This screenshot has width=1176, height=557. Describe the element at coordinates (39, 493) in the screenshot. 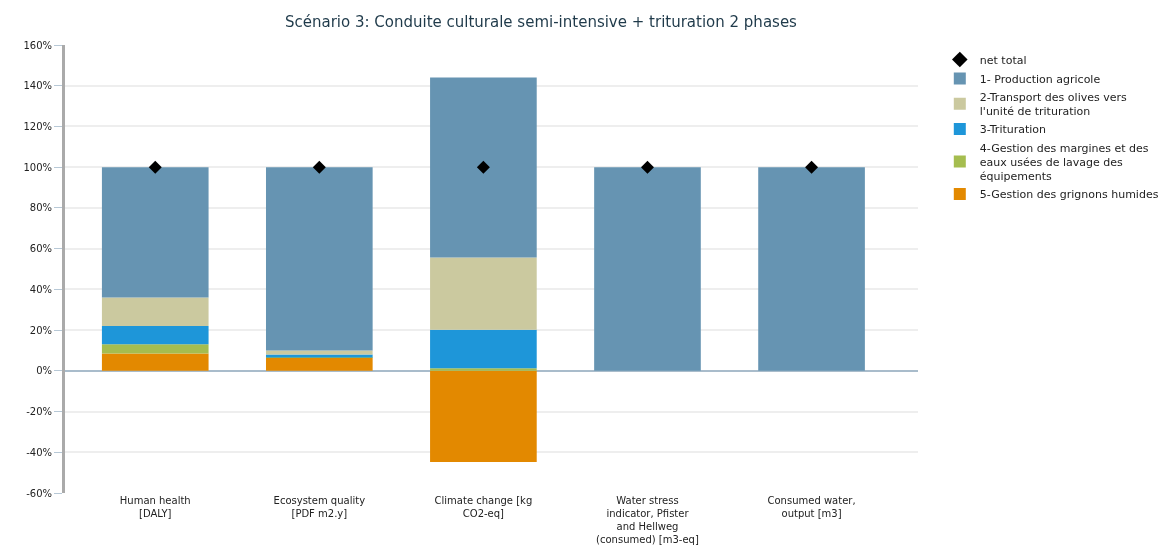

I see `y-tick-label: -60%` at that location.